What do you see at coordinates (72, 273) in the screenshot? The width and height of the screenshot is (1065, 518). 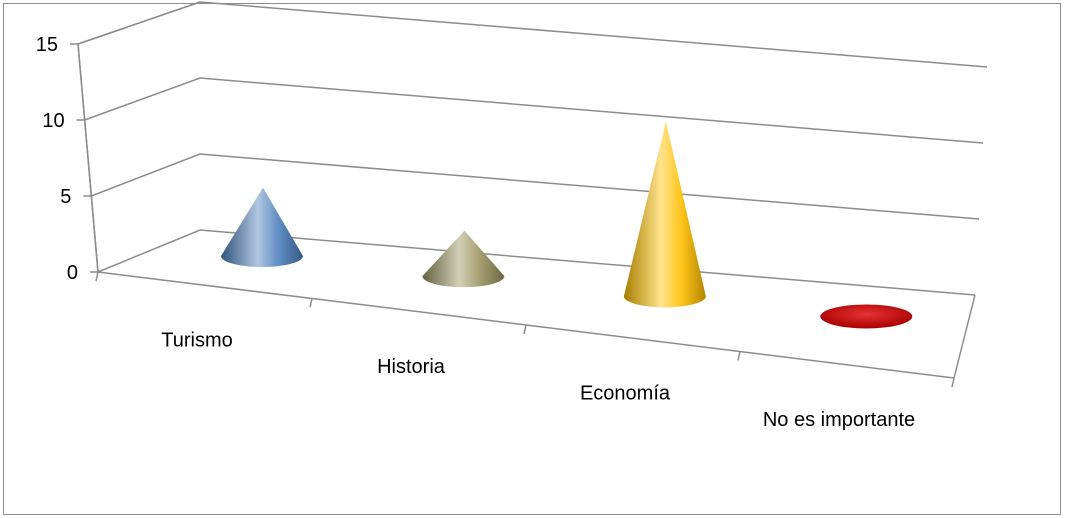 I see `y-tick-label: 0` at bounding box center [72, 273].